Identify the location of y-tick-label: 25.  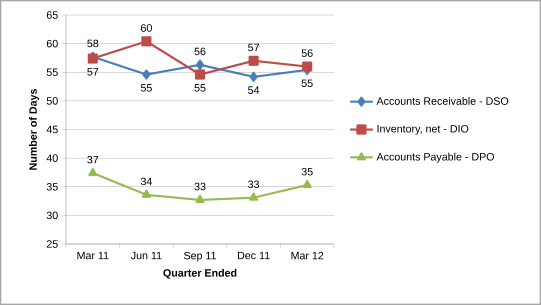
(52, 244).